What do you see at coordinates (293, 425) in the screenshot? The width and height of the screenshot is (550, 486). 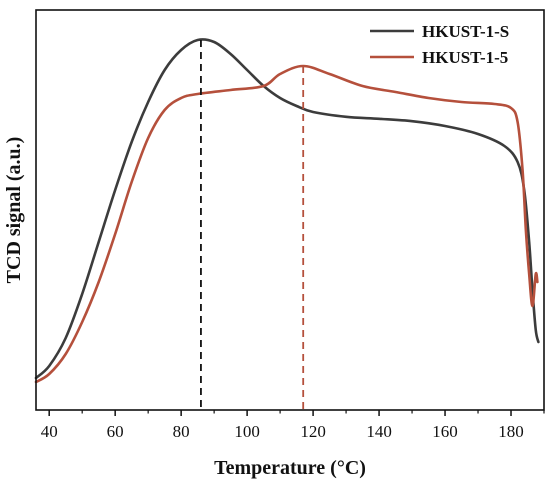 I see `x-axis: 40 60 80 100 120 140 160 180` at bounding box center [293, 425].